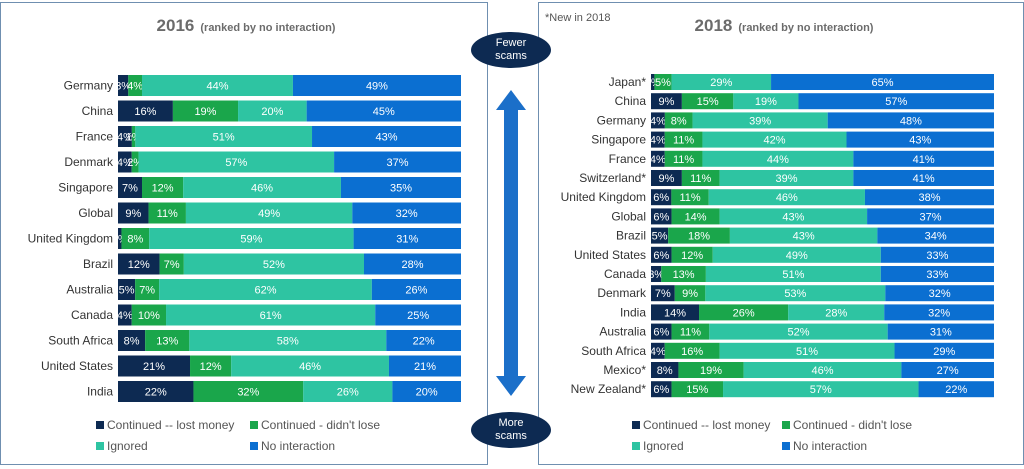 The height and width of the screenshot is (469, 1024). Describe the element at coordinates (708, 102) in the screenshot. I see `segment-data-label: 15%` at that location.